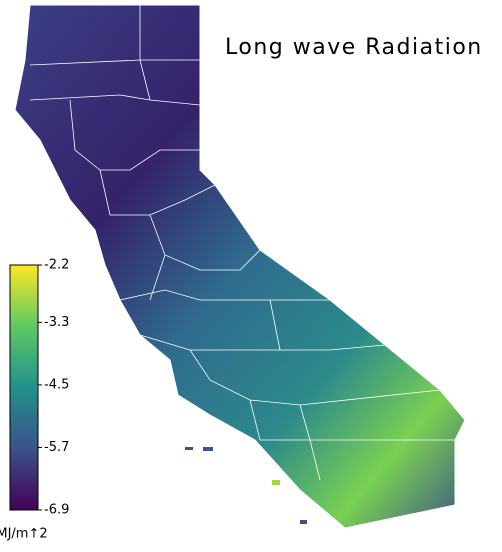  What do you see at coordinates (56, 384) in the screenshot?
I see `colorbar-tick-label: -4.5` at bounding box center [56, 384].